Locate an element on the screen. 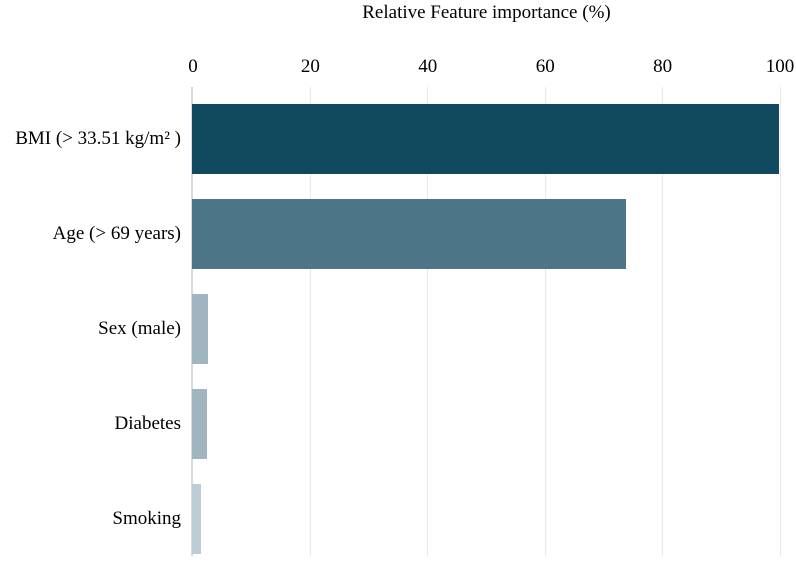 The image size is (796, 563). x-tick-label: 100 is located at coordinates (780, 66).